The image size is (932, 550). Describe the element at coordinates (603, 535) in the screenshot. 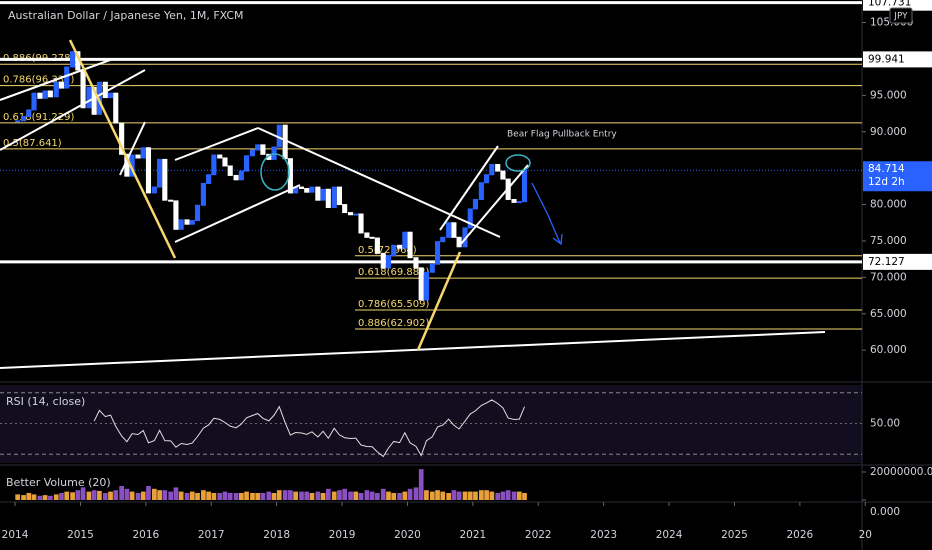

I see `x-tick-label: 2023` at that location.